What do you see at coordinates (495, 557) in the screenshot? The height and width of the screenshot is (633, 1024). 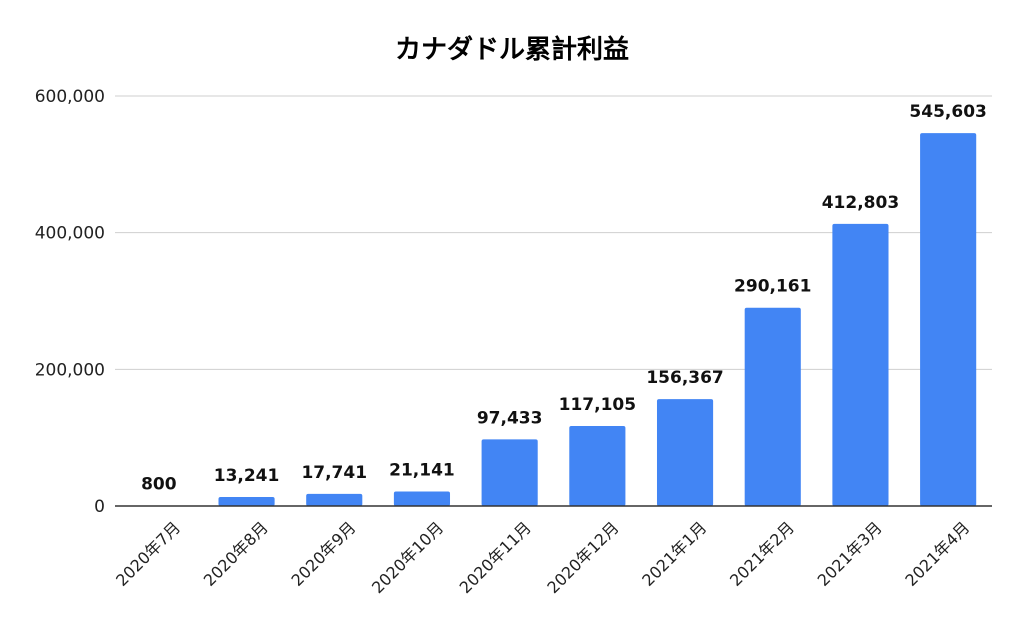 I see `x-tick-label: 2020年11月` at bounding box center [495, 557].